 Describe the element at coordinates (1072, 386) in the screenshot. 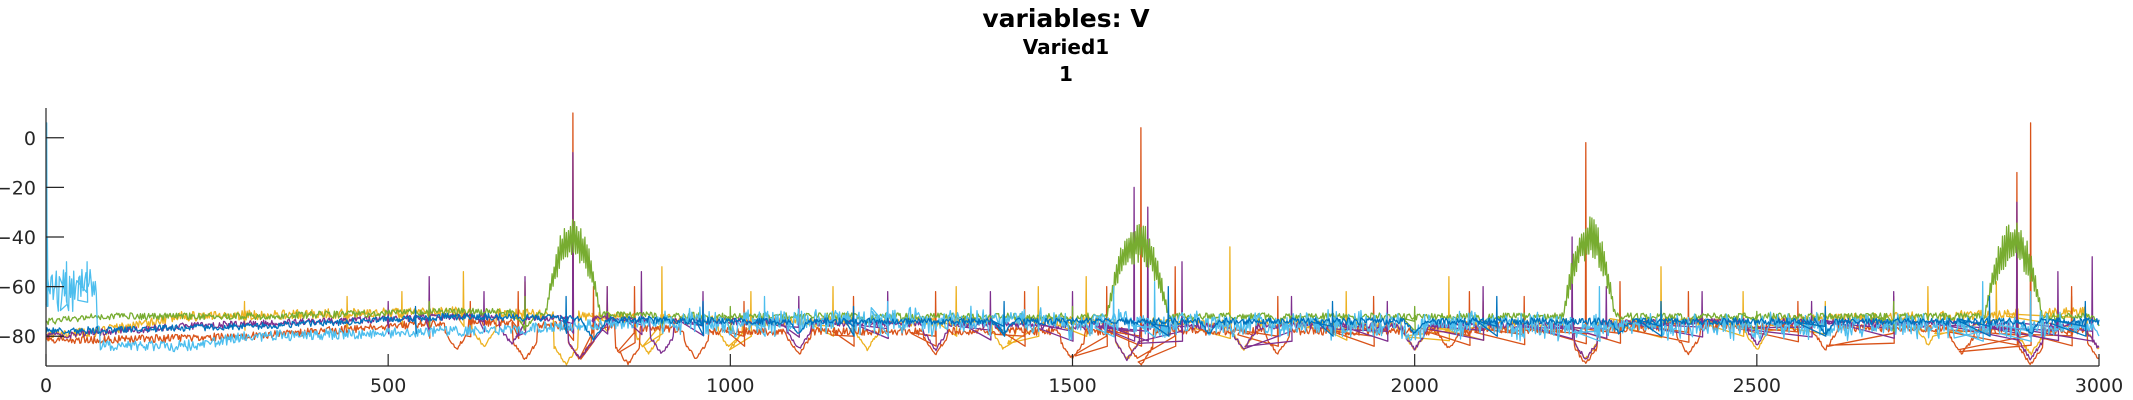

I see `x-tick-label: 1500` at that location.